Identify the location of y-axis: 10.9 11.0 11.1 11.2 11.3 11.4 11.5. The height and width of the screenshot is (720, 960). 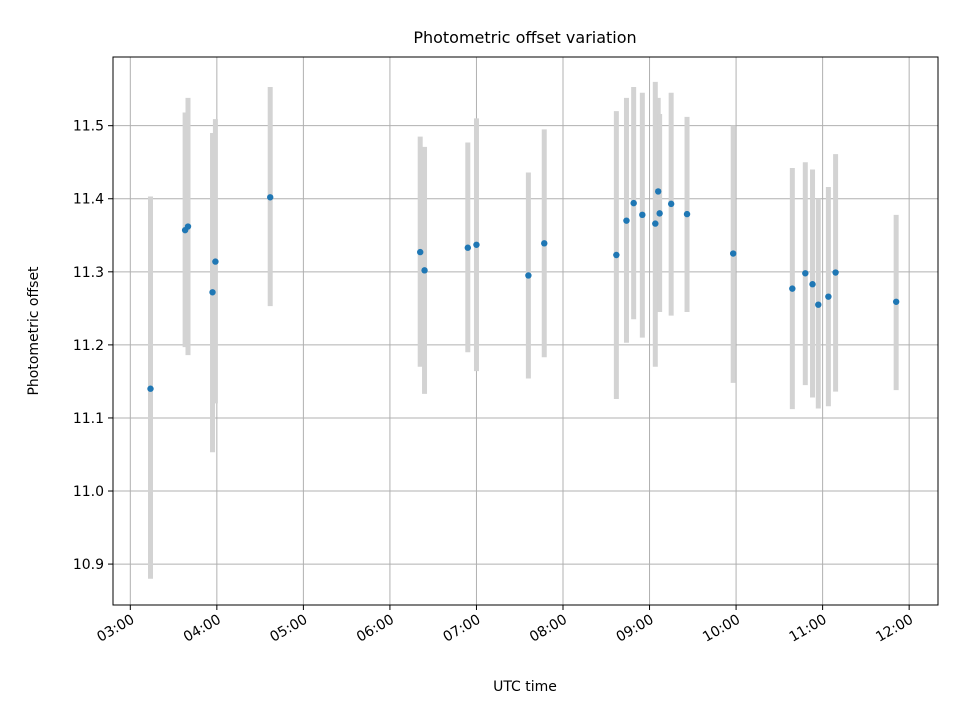
(93, 346).